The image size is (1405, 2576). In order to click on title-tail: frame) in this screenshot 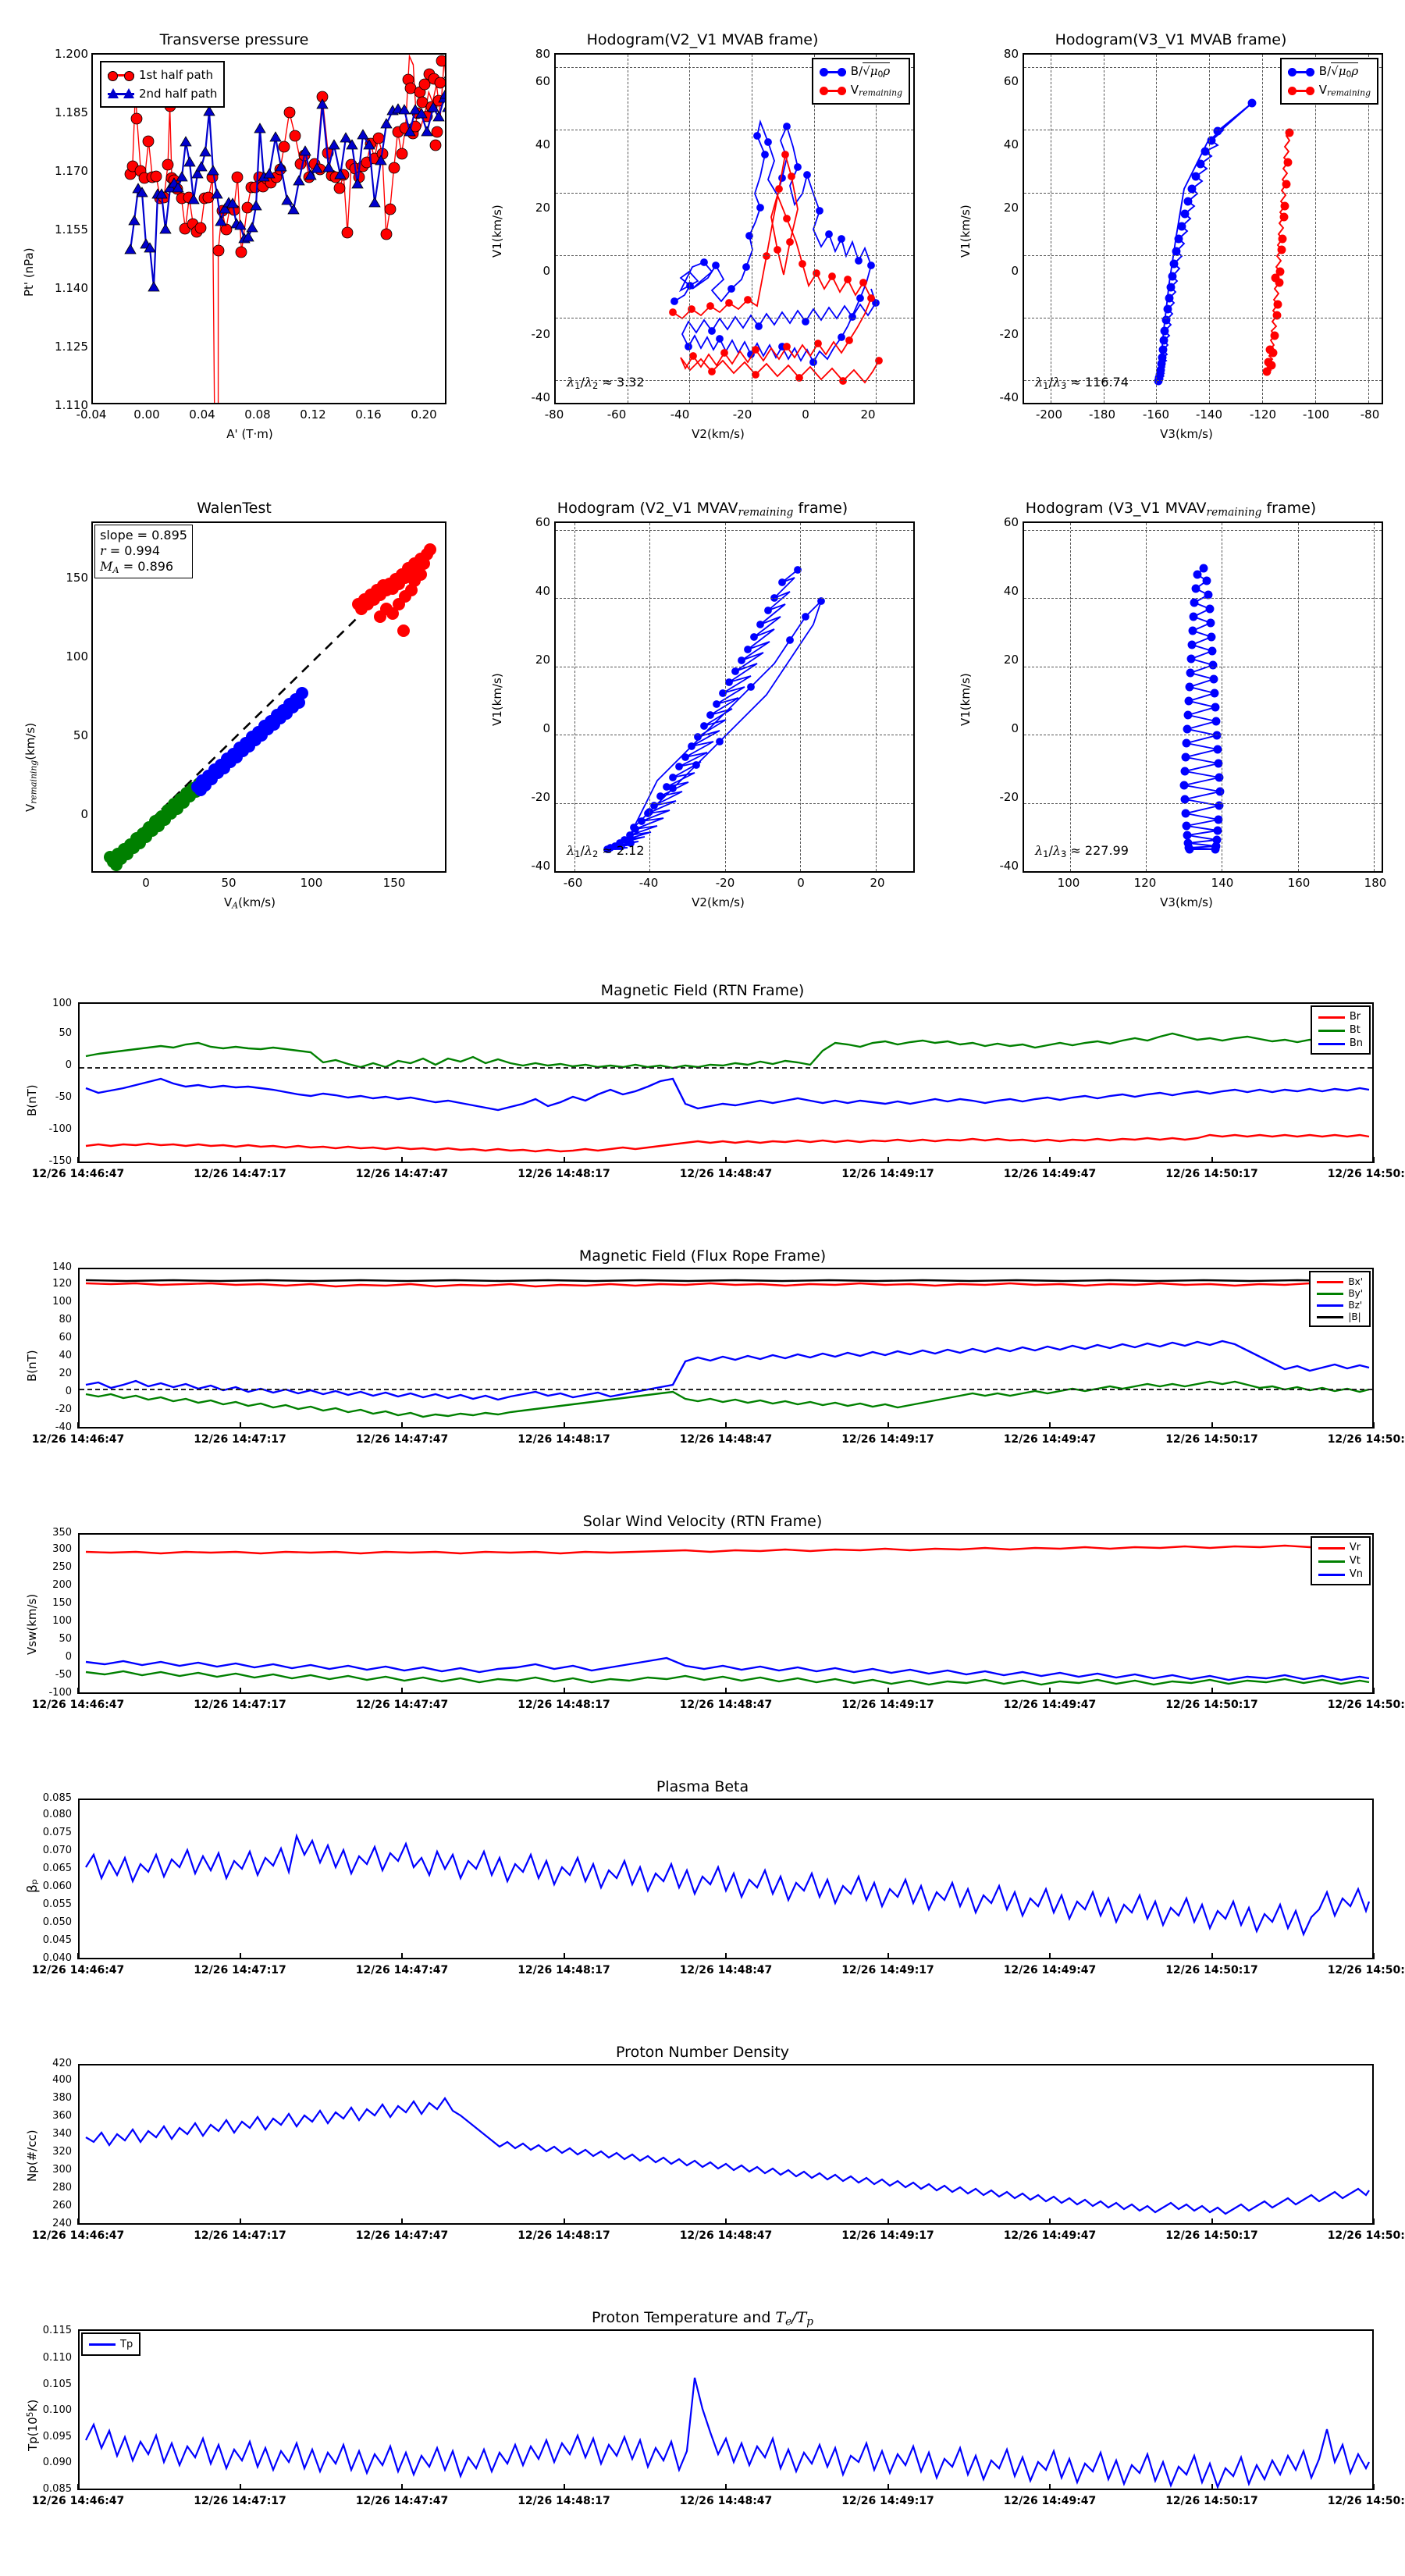, I will do `click(821, 508)`.